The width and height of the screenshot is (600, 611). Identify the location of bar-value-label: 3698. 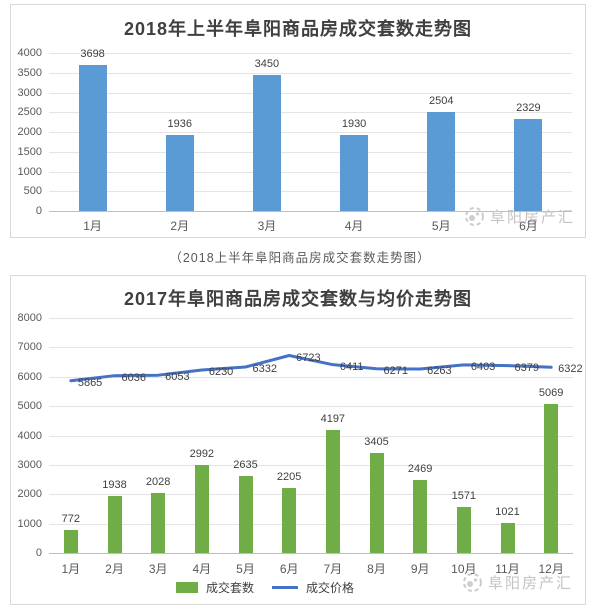
(92, 53).